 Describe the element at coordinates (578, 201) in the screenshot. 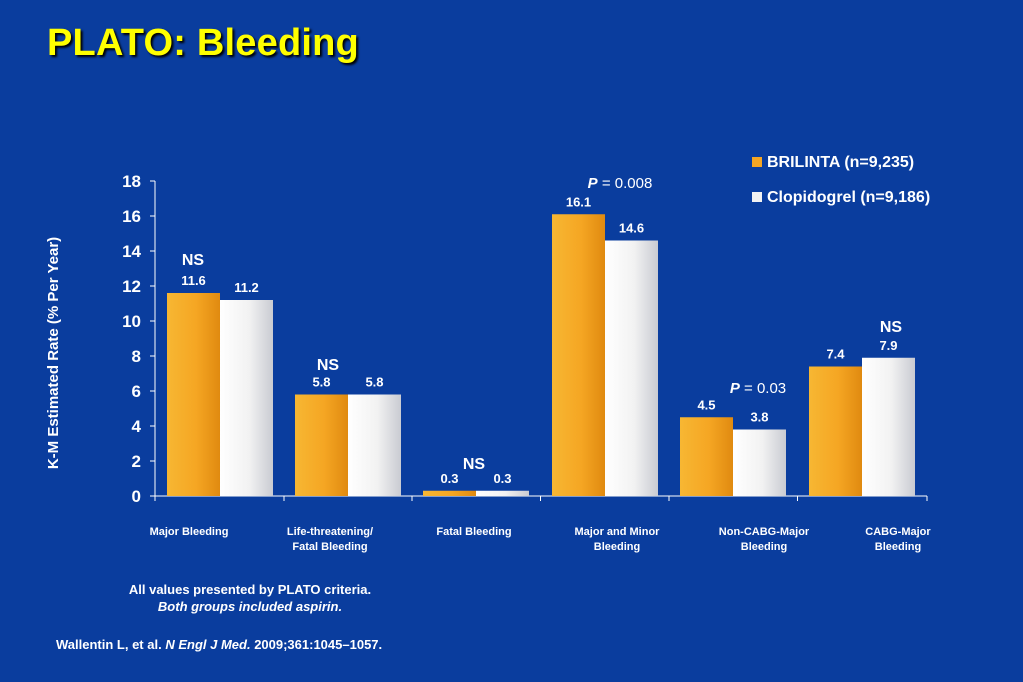

I see `data-label: 16.1` at that location.